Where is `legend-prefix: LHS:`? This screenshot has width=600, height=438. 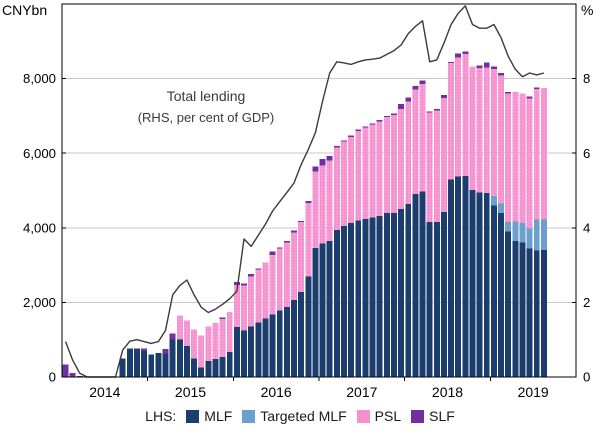 legend-prefix: LHS: is located at coordinates (161, 416).